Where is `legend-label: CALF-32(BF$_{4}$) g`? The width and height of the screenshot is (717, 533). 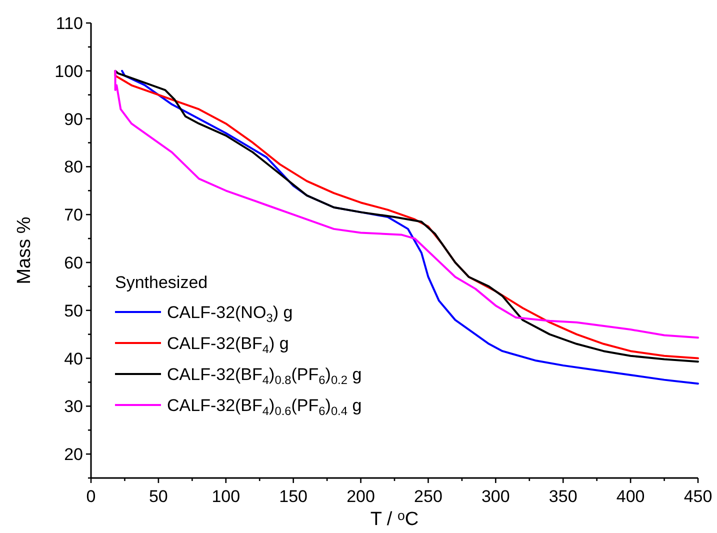 legend-label: CALF-32(BF$_{4}$) g is located at coordinates (228, 345).